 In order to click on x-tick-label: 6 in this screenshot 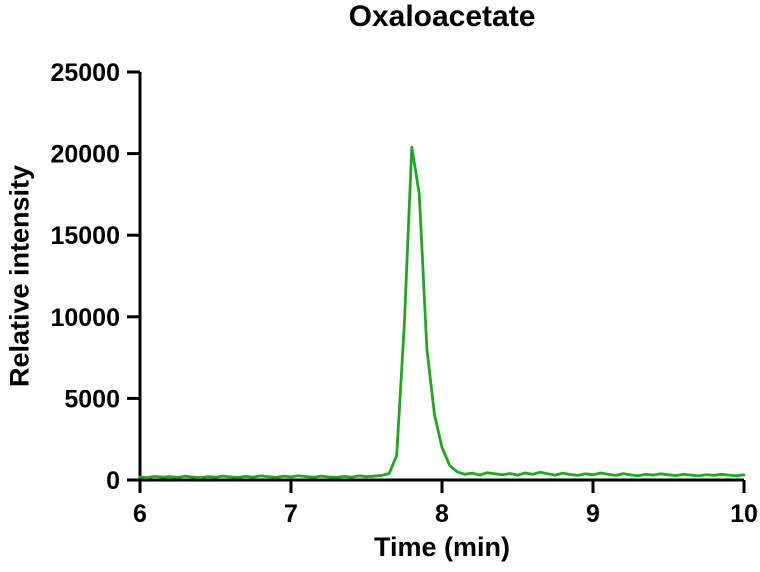, I will do `click(140, 514)`.